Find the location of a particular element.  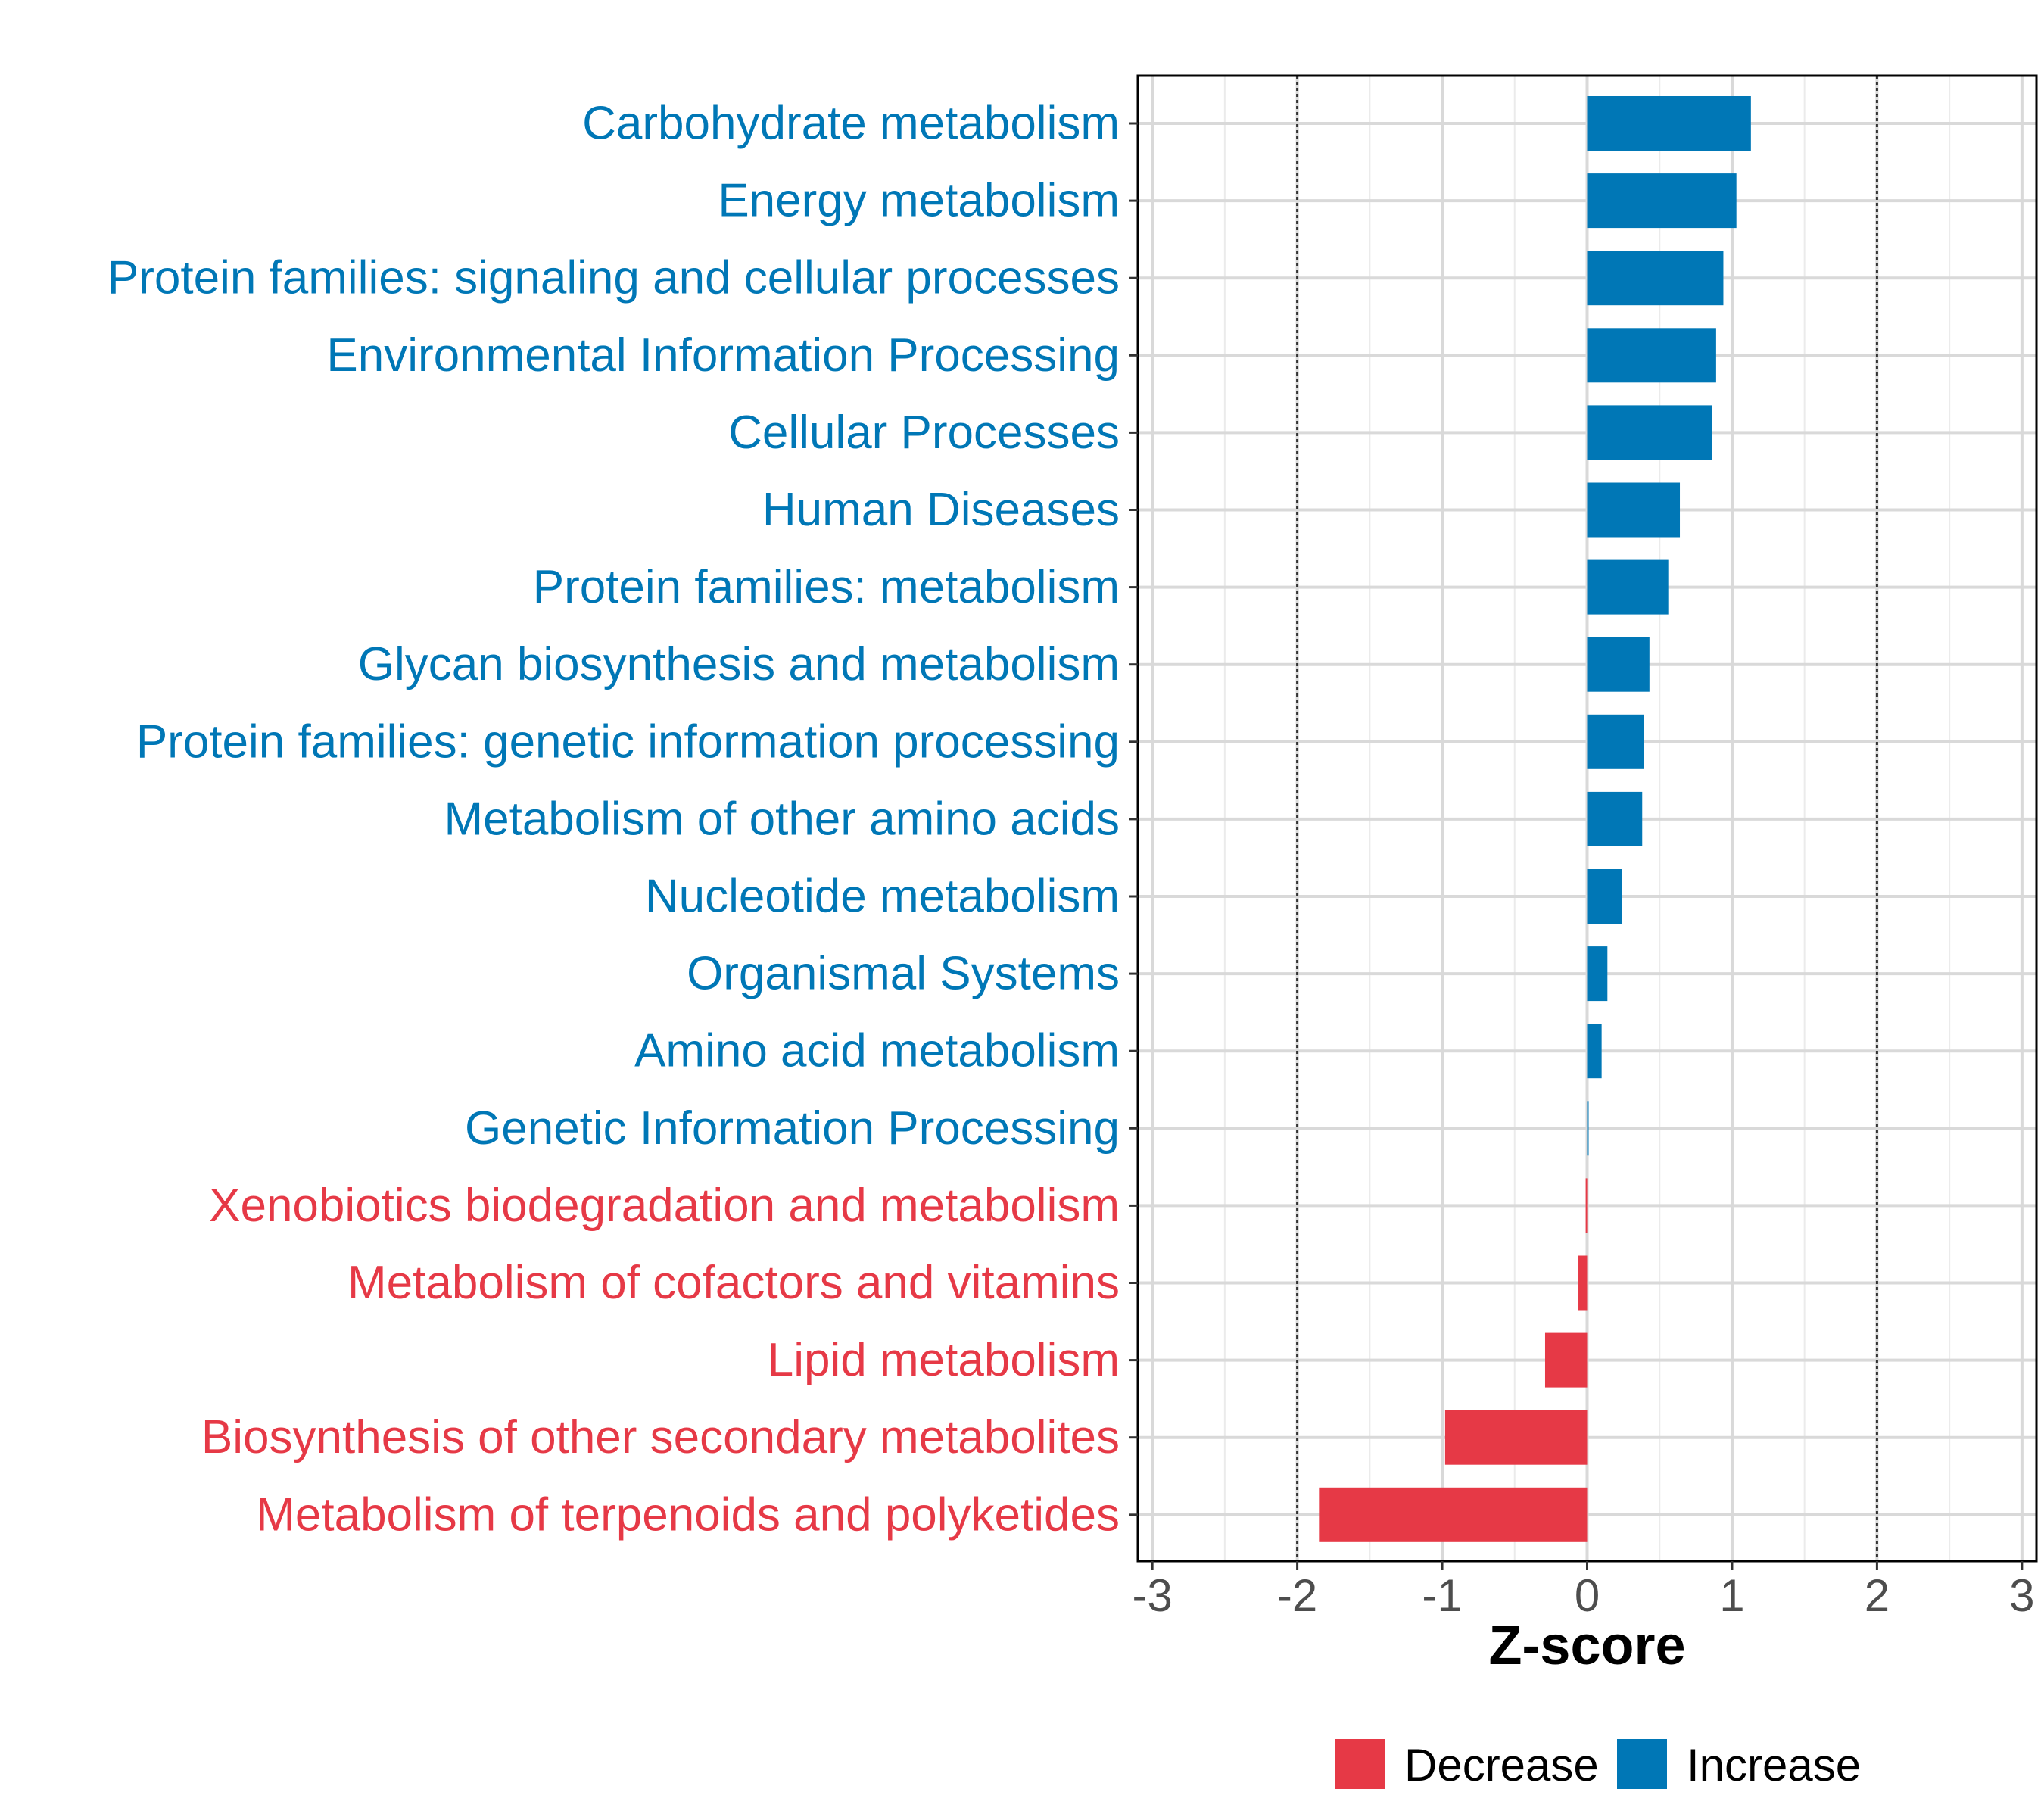

category-label: Environmental Information Processing is located at coordinates (723, 355).